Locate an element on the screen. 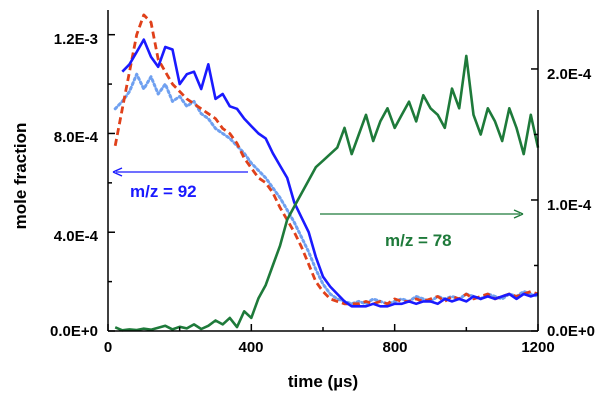 The image size is (603, 395). annotation-mz78: m/z = 78 is located at coordinates (418, 240).